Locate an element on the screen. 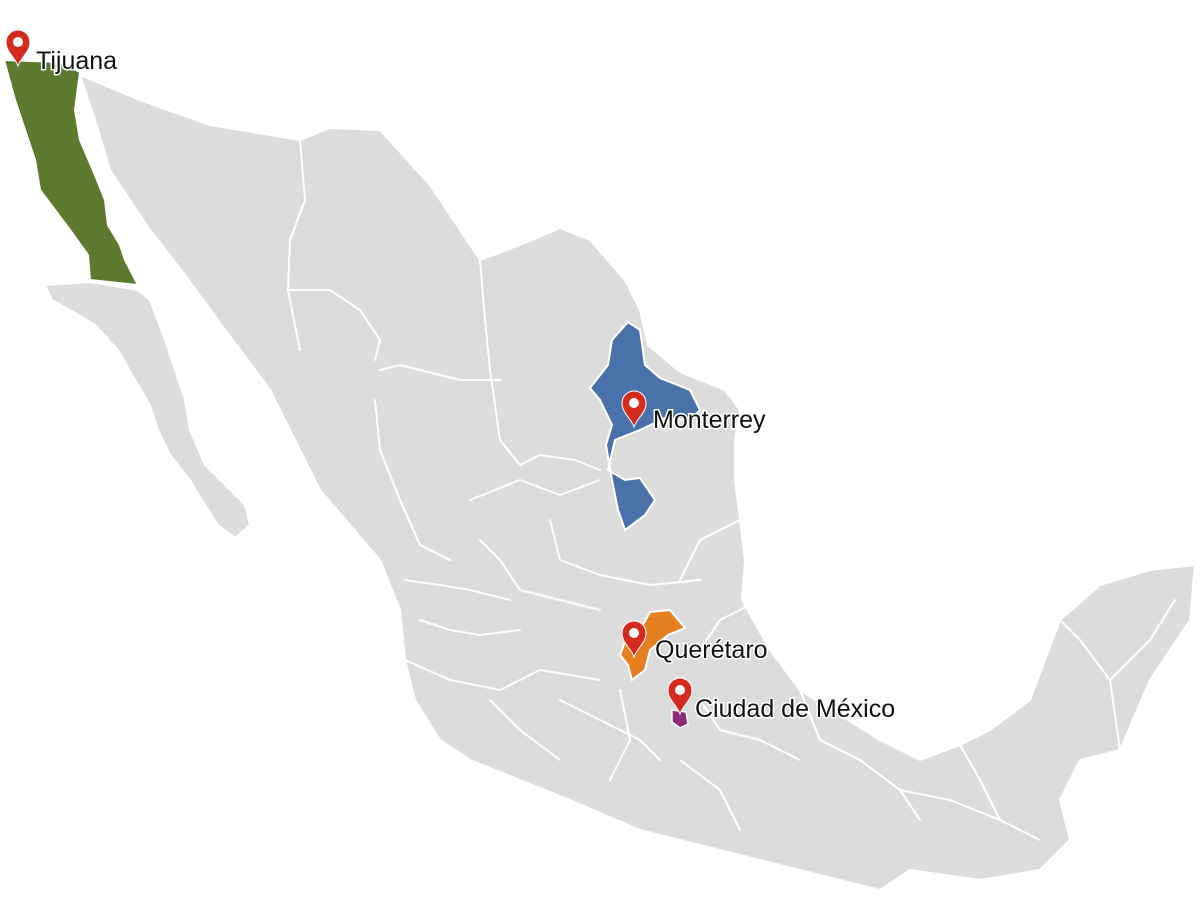 The image size is (1200, 923). marker-monterrey: Monterrey is located at coordinates (694, 413).